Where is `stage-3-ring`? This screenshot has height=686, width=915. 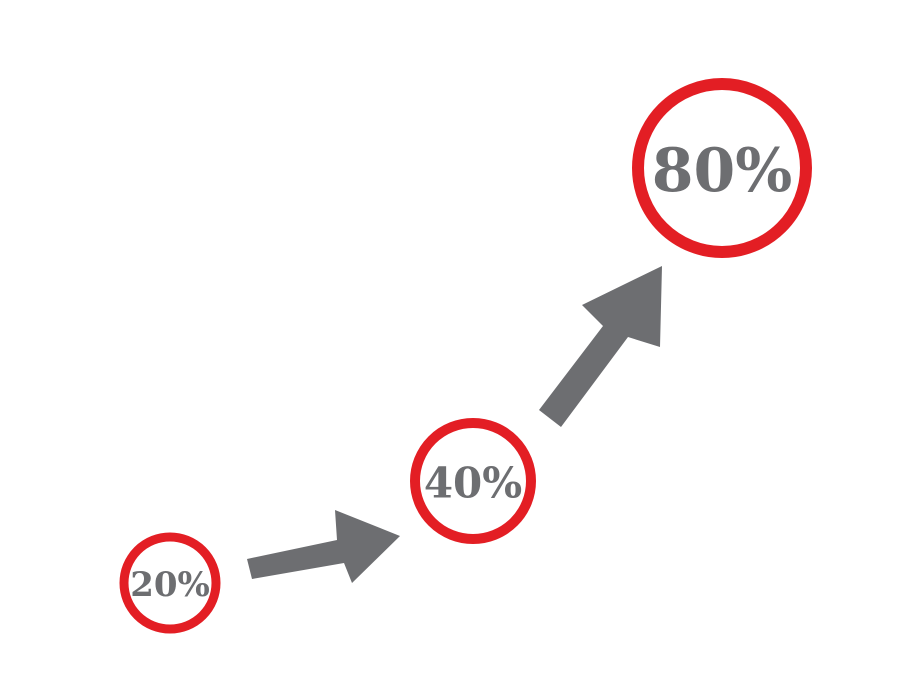
stage-3-ring is located at coordinates (722, 168).